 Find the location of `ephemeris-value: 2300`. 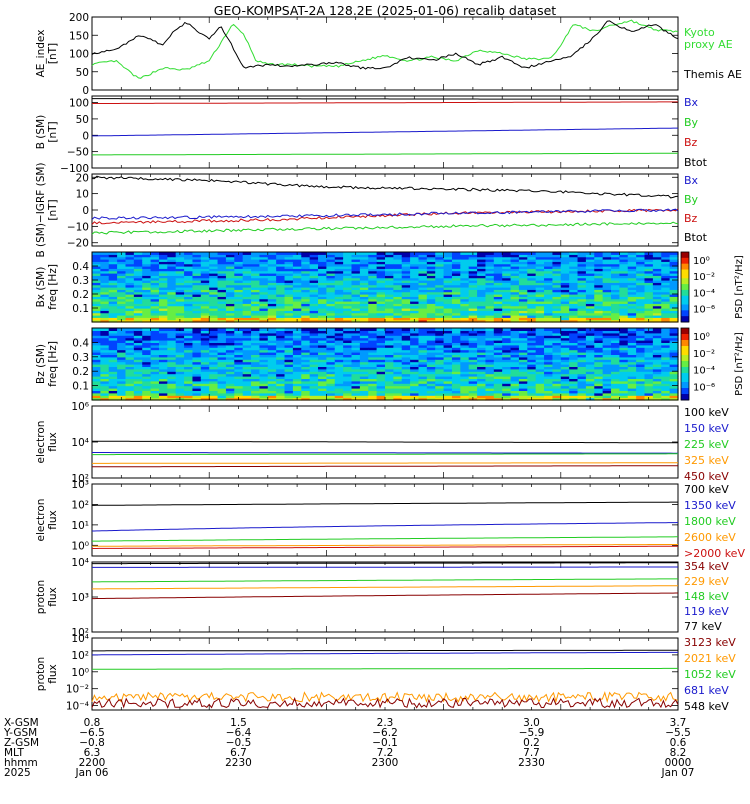

ephemeris-value: 2300 is located at coordinates (385, 763).